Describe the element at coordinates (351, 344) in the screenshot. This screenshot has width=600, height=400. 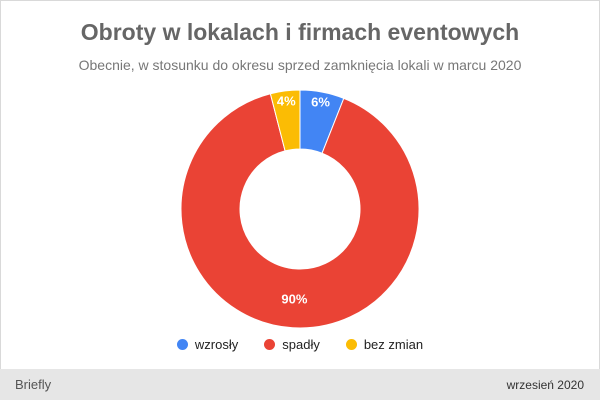
I see `legend-swatch-bez-zmian` at that location.